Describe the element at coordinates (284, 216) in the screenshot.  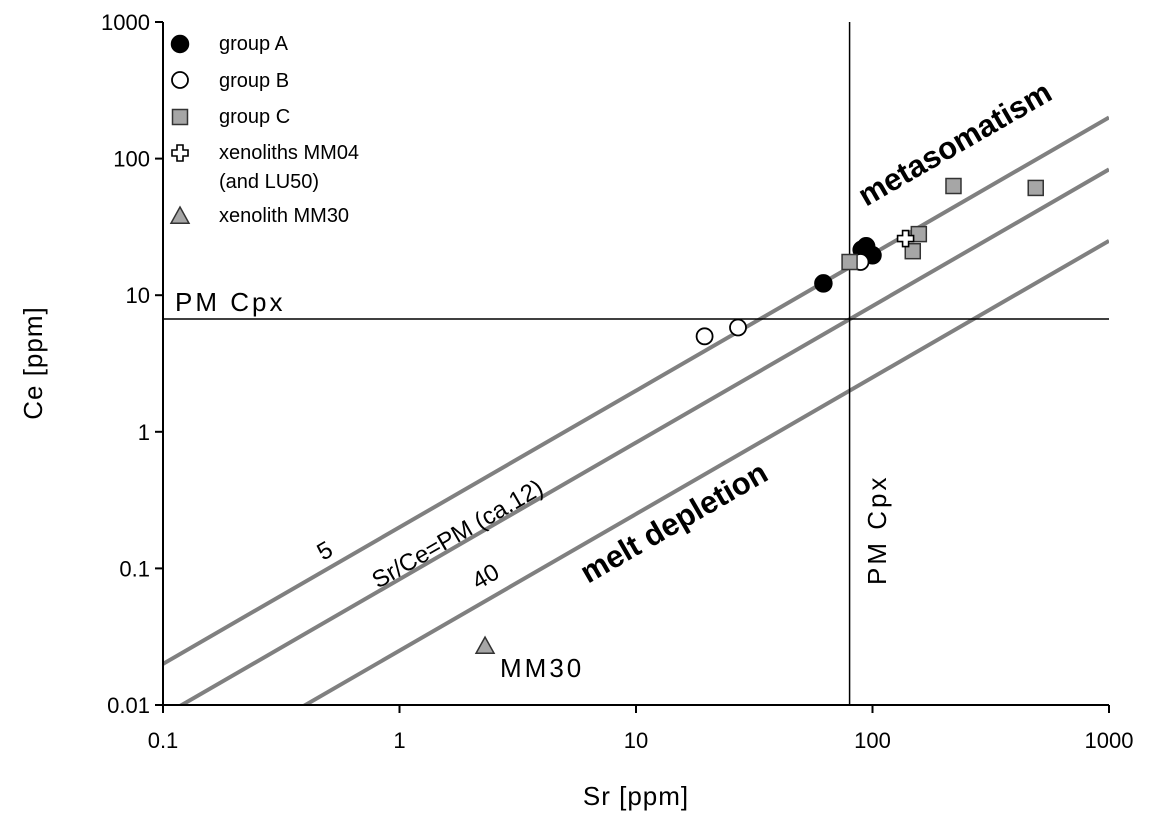
I see `legend-label-mm30: xenolith MM30` at that location.